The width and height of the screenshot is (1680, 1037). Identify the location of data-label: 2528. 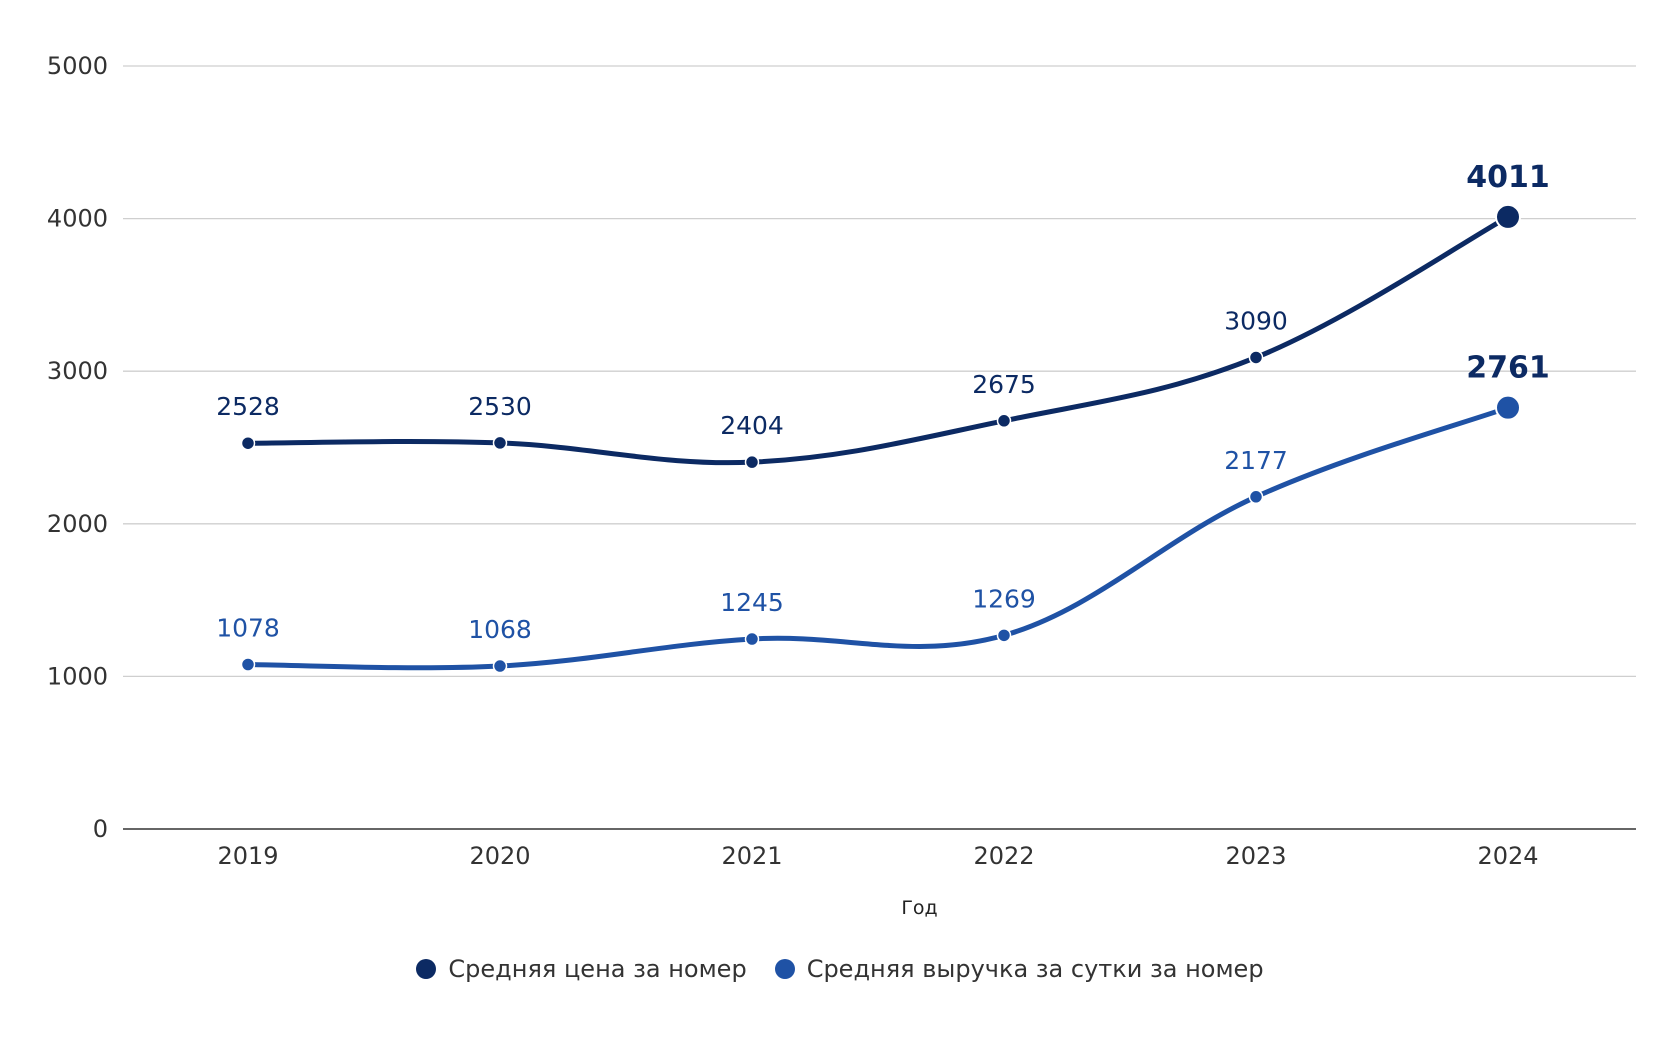
(248, 406).